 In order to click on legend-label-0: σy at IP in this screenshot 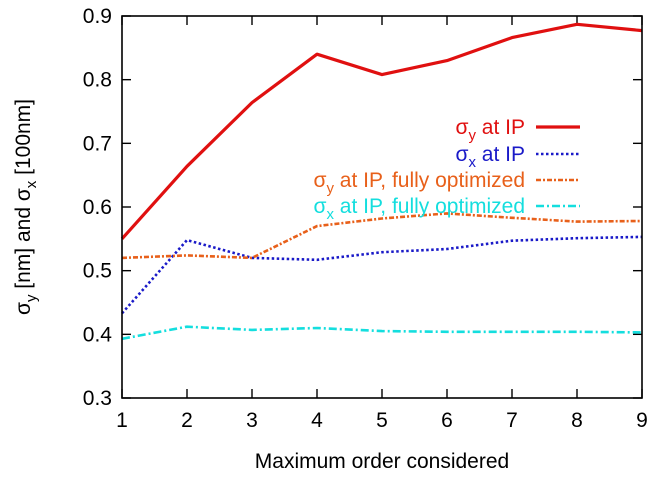, I will do `click(491, 130)`.